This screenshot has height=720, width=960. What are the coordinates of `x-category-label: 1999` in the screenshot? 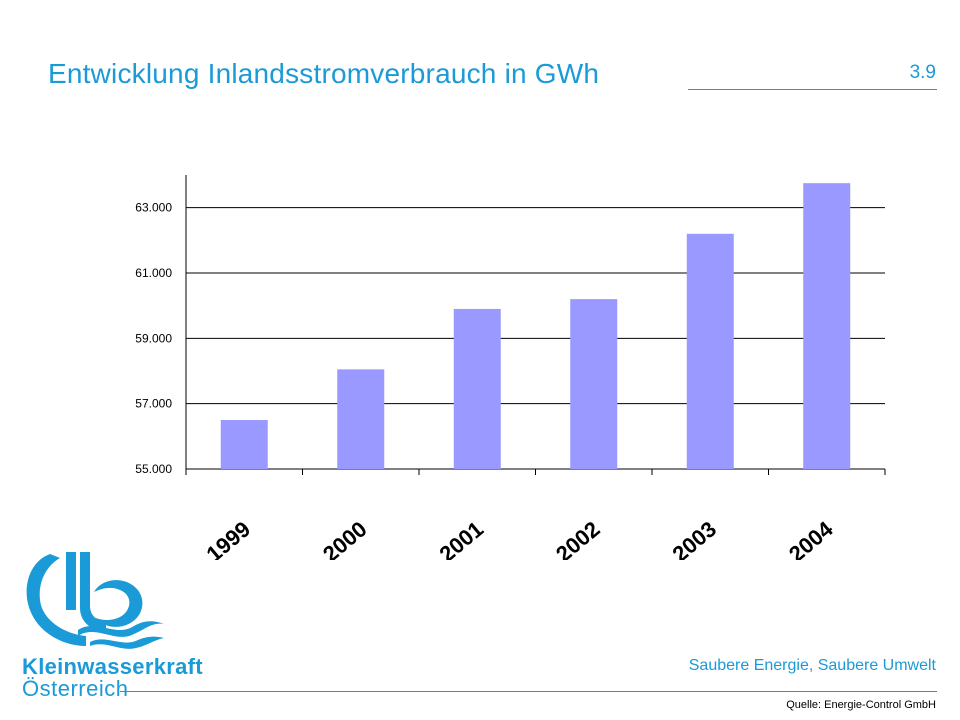 It's located at (229, 538).